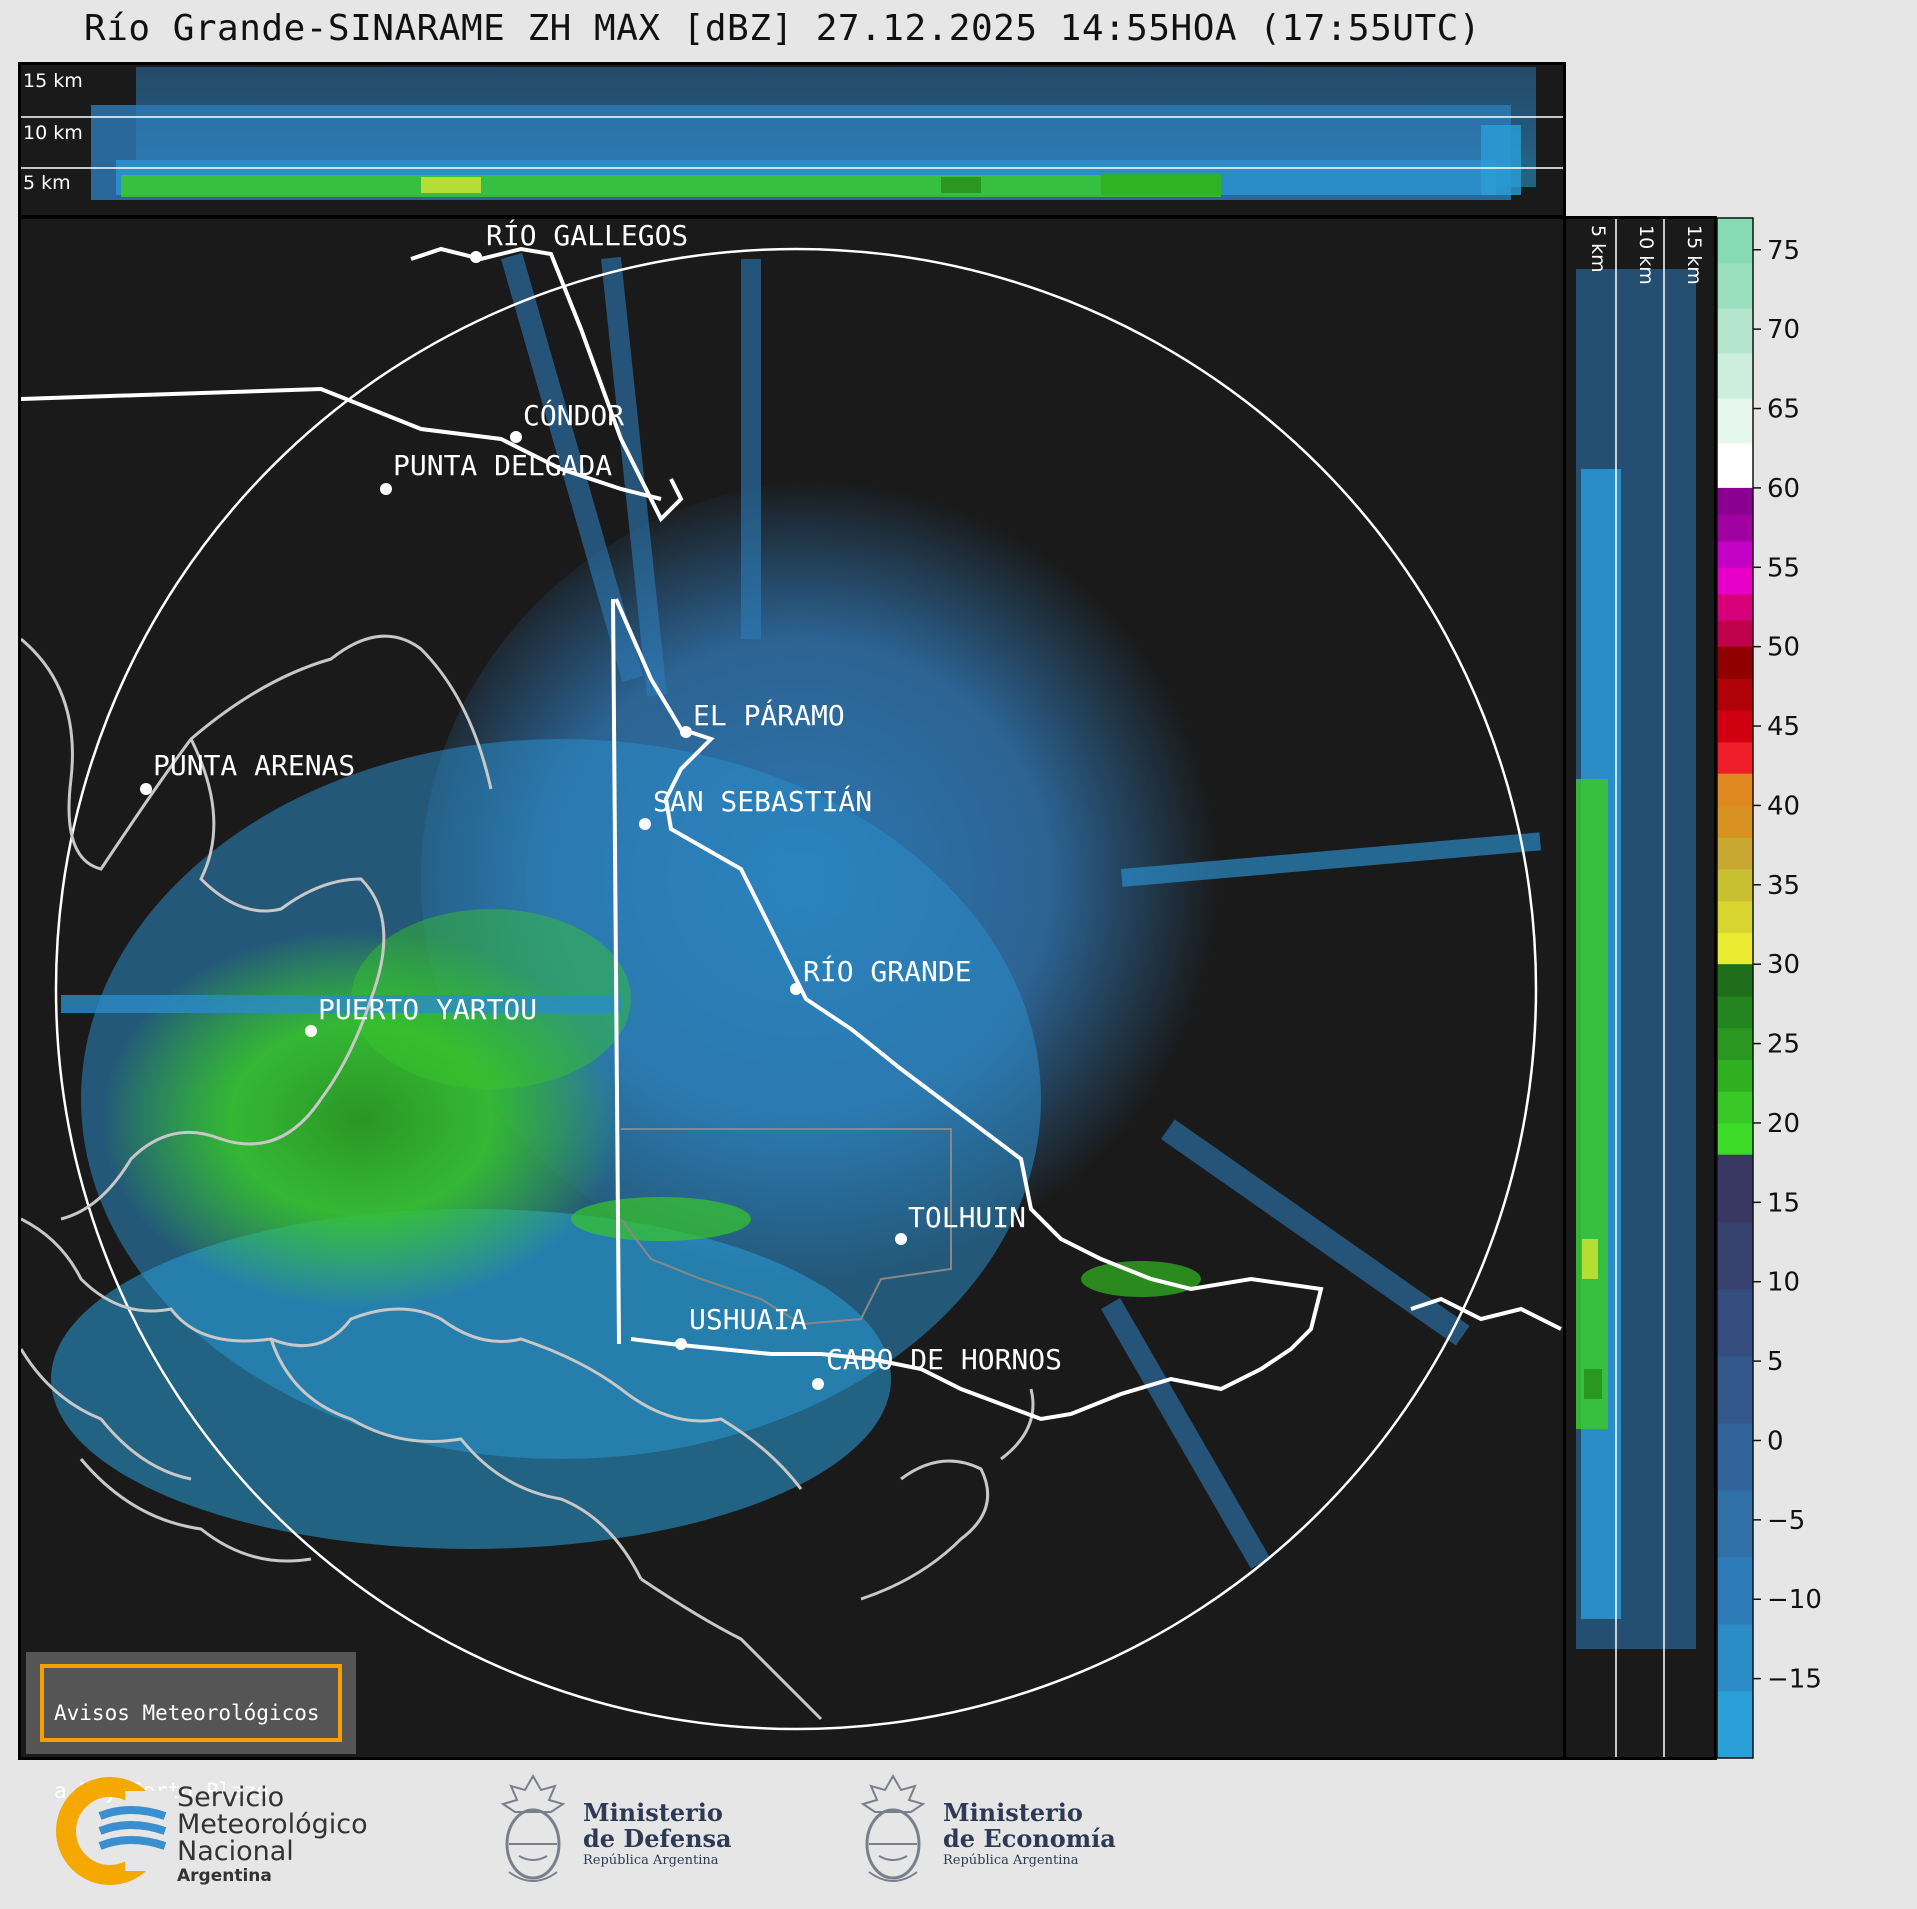 This screenshot has height=1909, width=1917. What do you see at coordinates (1598, 249) in the screenshot?
I see `side-height-label-5km: 5 km` at bounding box center [1598, 249].